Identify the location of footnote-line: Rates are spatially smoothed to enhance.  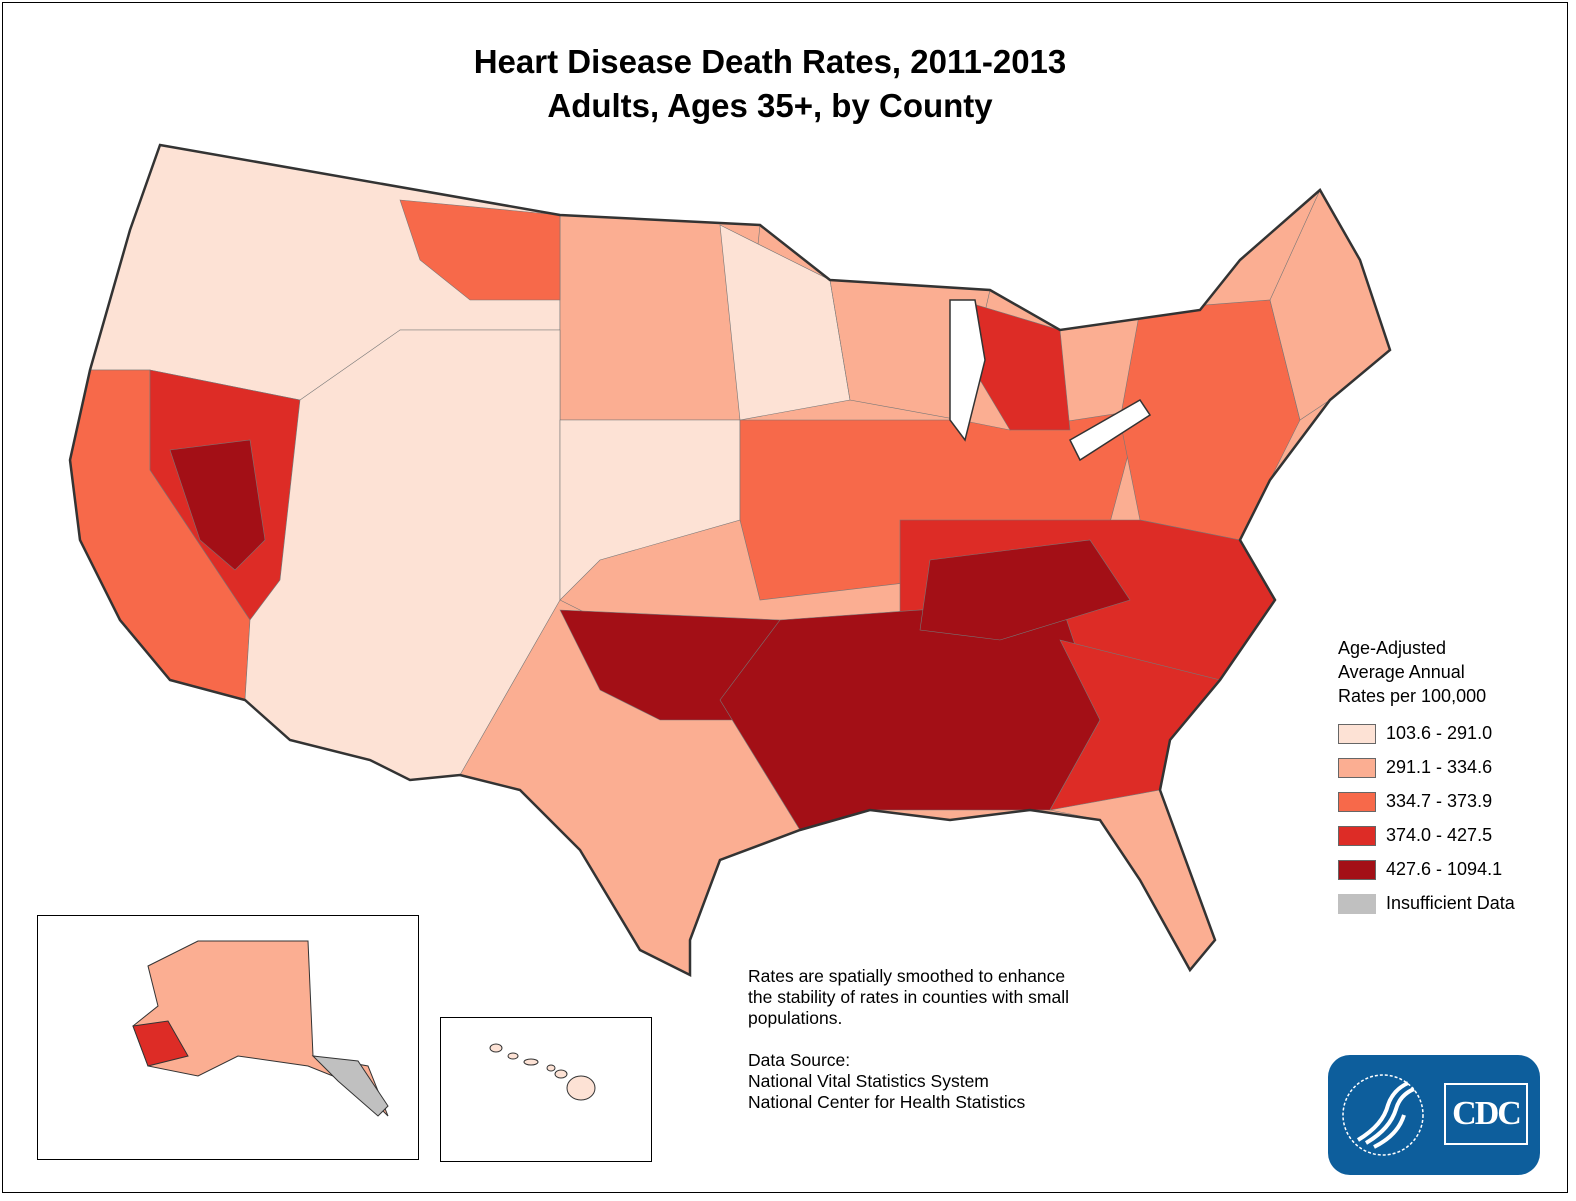
(907, 976).